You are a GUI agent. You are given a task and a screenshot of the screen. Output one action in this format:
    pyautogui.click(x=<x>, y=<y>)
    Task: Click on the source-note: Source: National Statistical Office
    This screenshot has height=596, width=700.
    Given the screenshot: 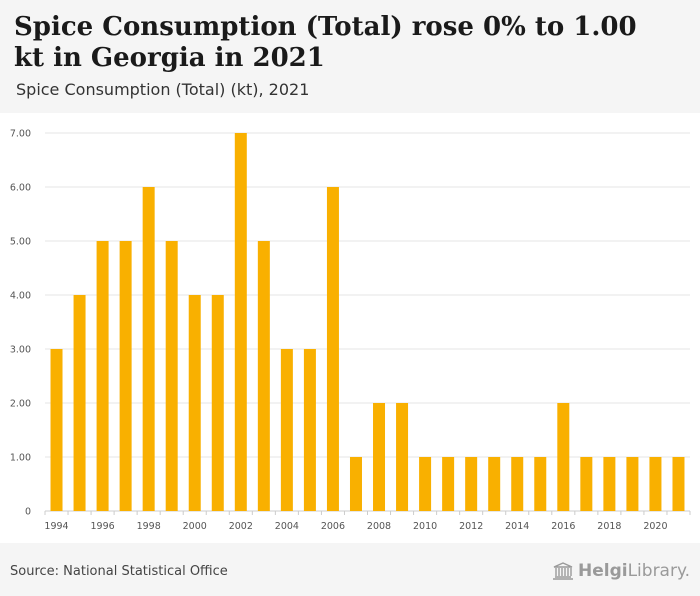 What is the action you would take?
    pyautogui.click(x=119, y=571)
    